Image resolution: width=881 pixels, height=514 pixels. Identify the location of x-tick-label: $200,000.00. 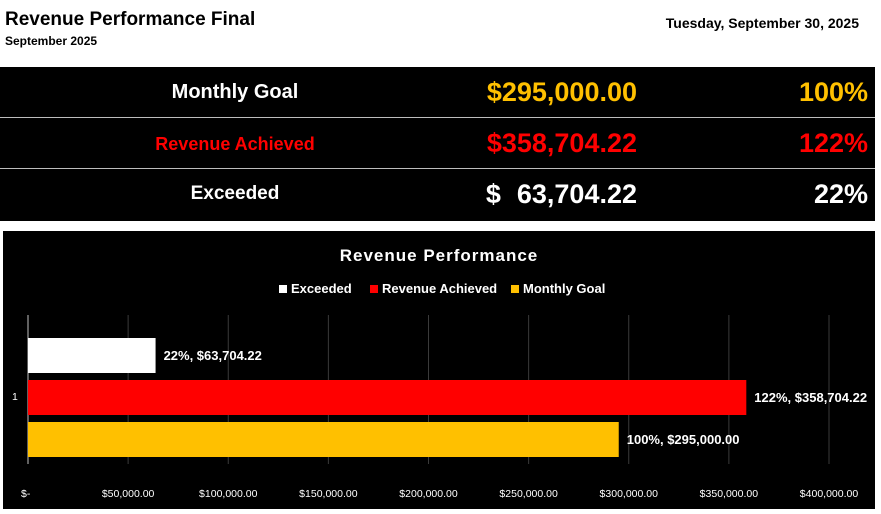
(428, 494).